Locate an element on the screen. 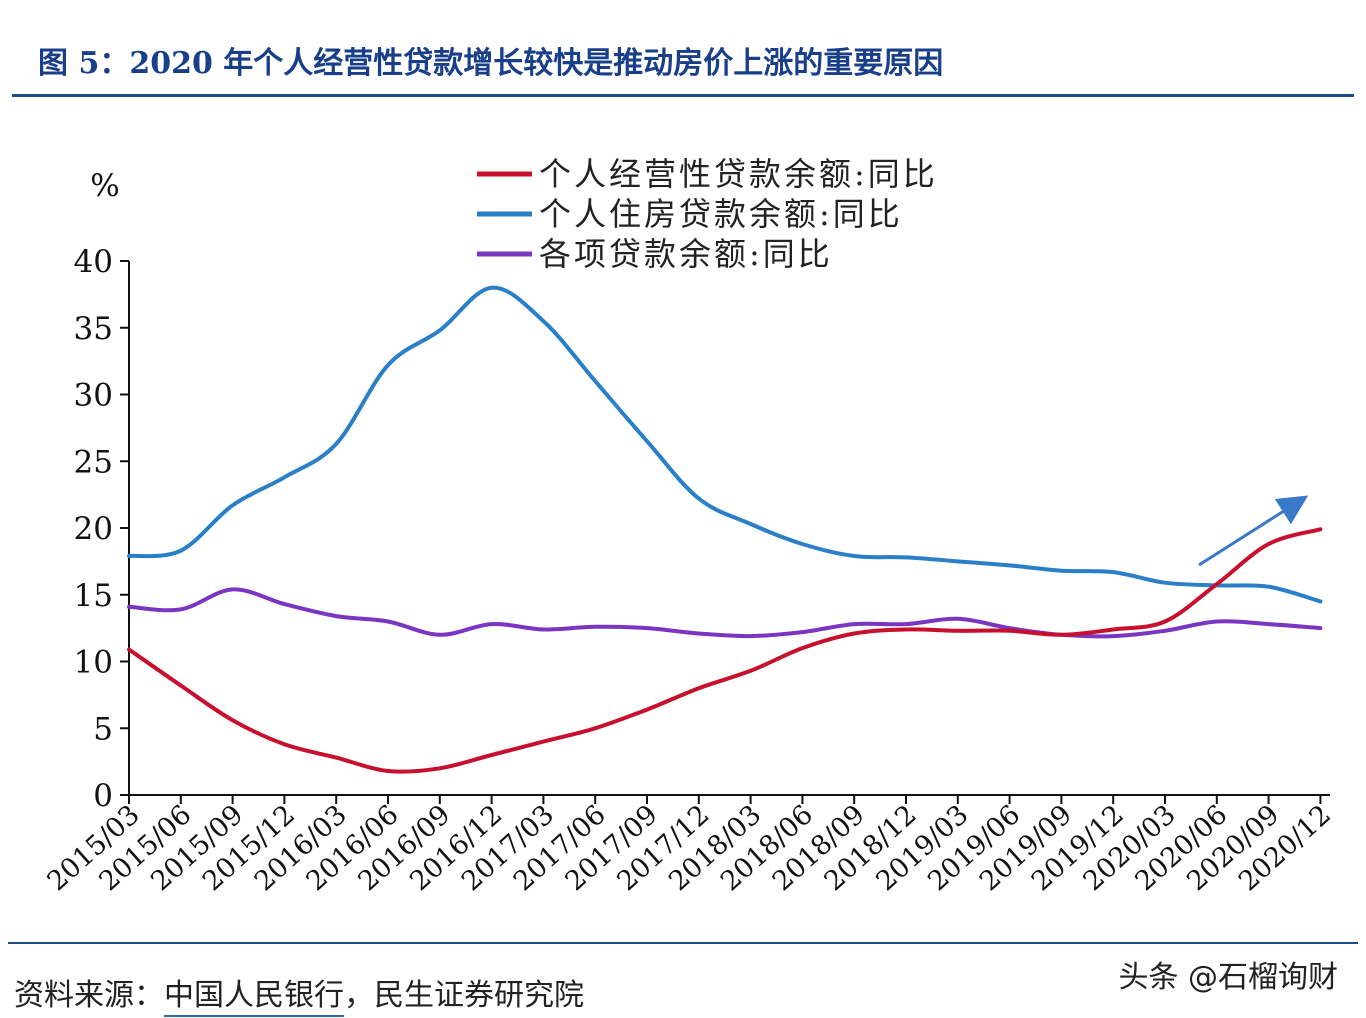 The height and width of the screenshot is (1018, 1366). y-tick-label: 20 is located at coordinates (93, 529).